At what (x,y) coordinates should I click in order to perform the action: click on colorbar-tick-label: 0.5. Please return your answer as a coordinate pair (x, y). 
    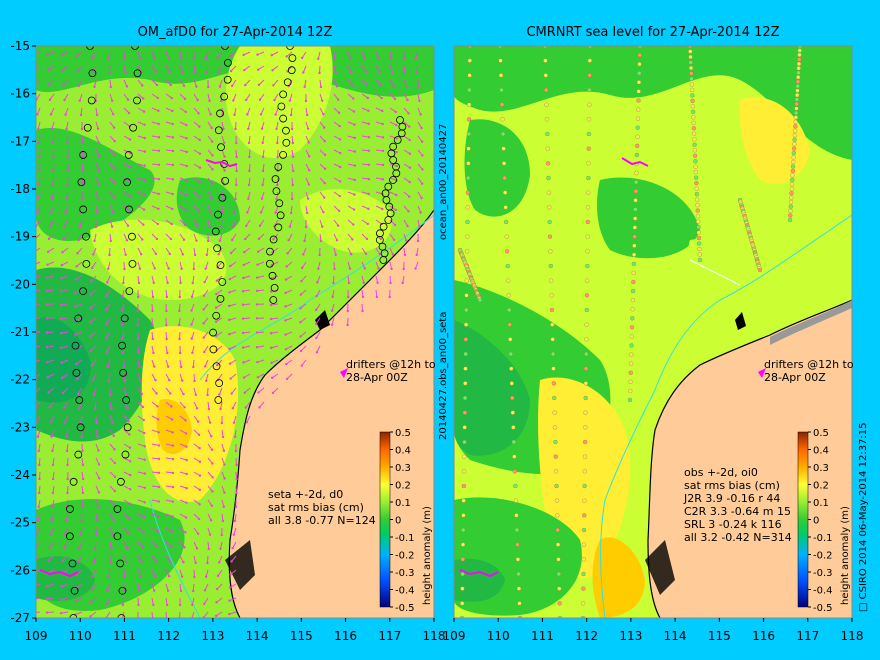
    Looking at the image, I should click on (821, 433).